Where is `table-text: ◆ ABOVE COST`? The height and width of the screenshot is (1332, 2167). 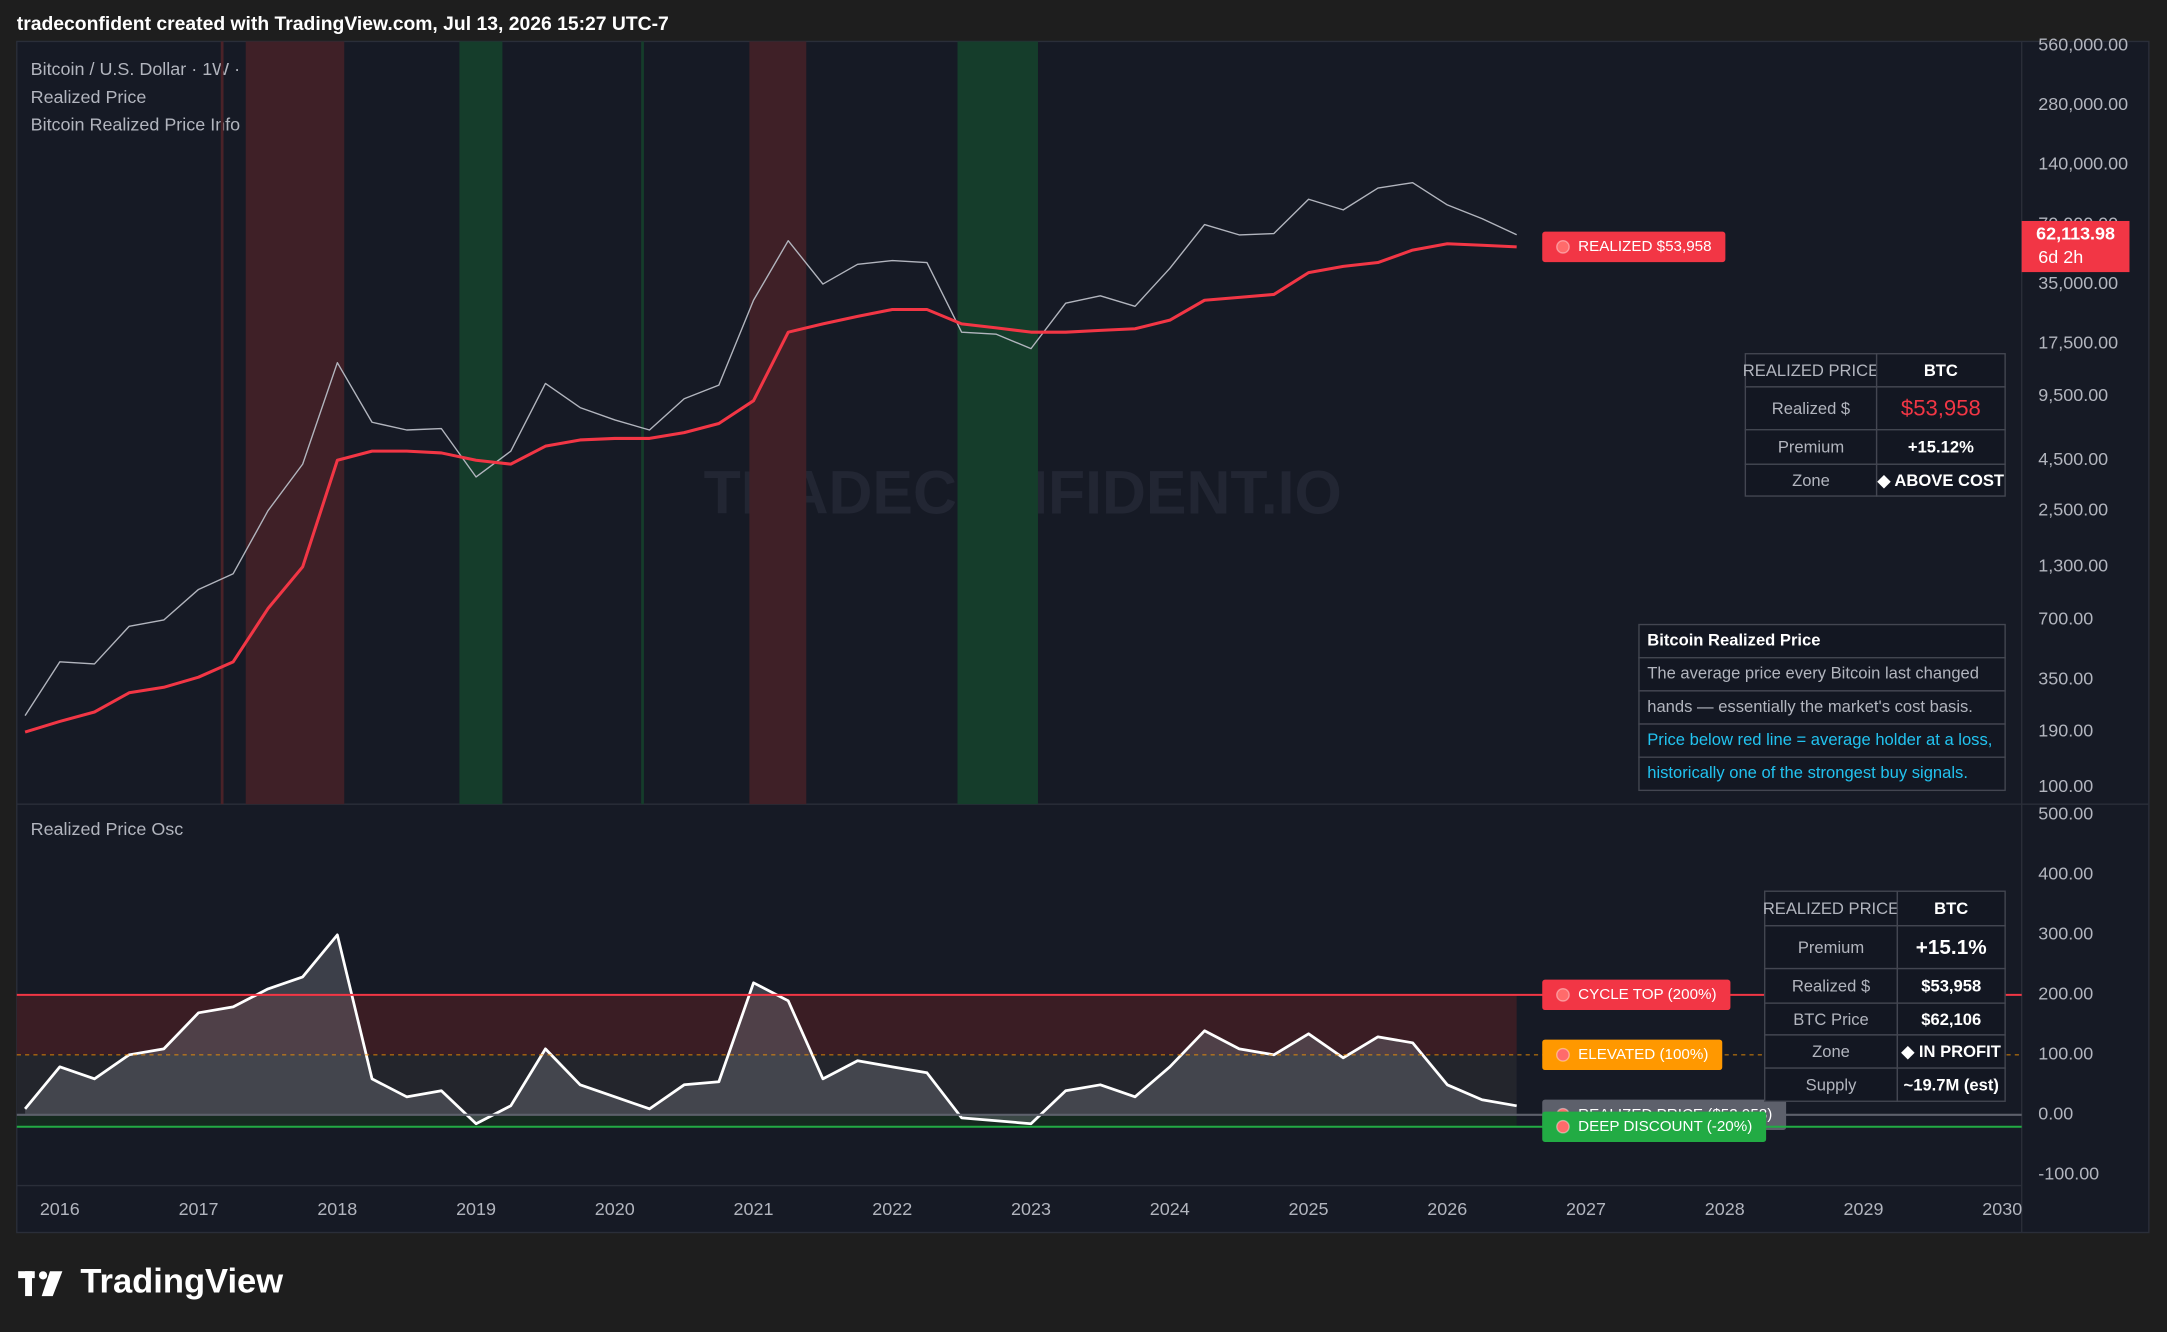
table-text: ◆ ABOVE COST is located at coordinates (1940, 480).